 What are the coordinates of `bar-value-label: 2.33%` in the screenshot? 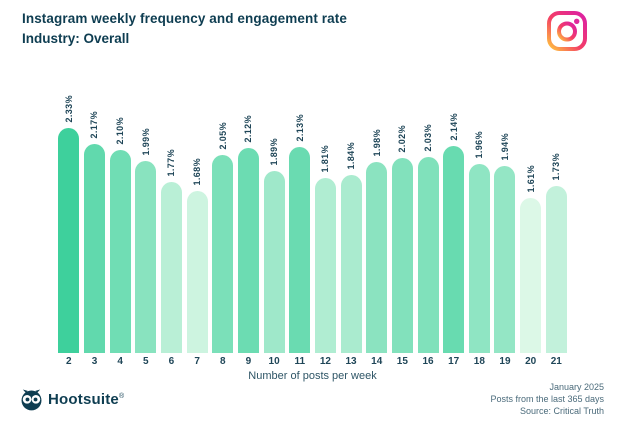 It's located at (68, 109).